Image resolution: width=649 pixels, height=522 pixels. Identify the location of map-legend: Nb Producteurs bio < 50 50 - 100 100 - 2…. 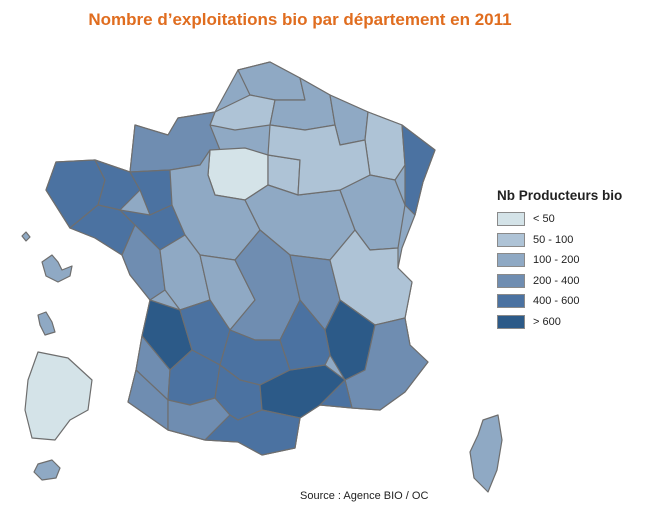
(572, 260).